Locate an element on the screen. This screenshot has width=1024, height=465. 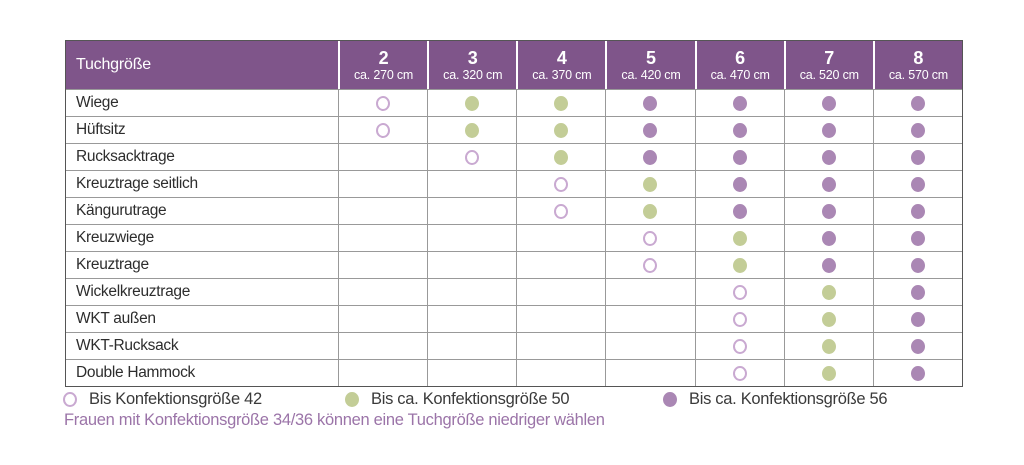
legend-item: Bis ca. Konfektionsgröße 50 is located at coordinates (457, 399).